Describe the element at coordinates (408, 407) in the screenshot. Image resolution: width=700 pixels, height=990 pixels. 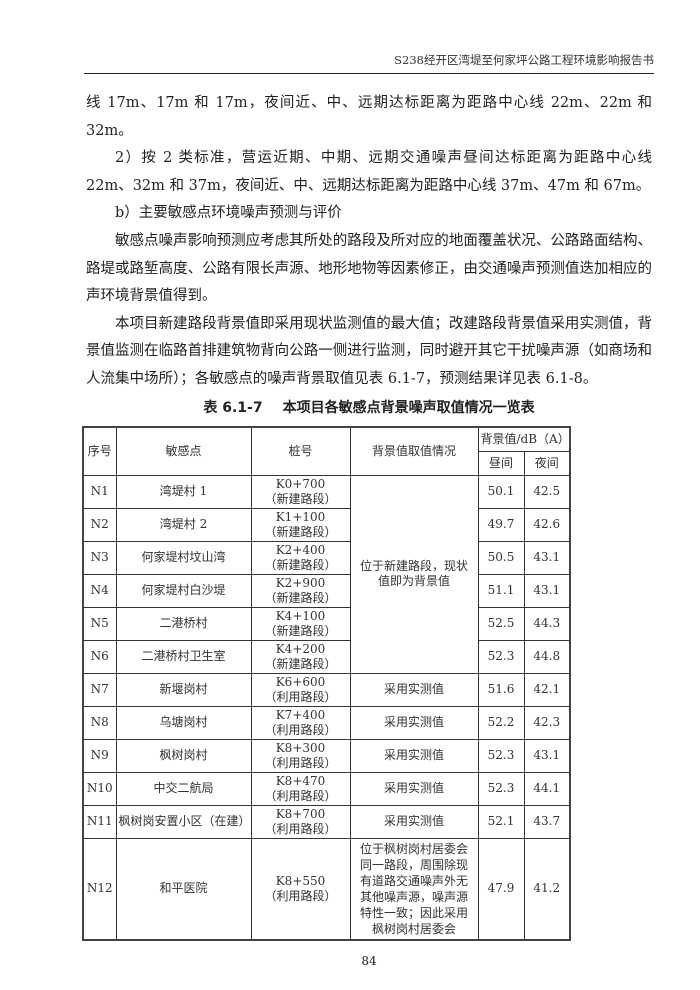
I see `table-title: 本项目各敏感点背景噪声取值情况一览表` at that location.